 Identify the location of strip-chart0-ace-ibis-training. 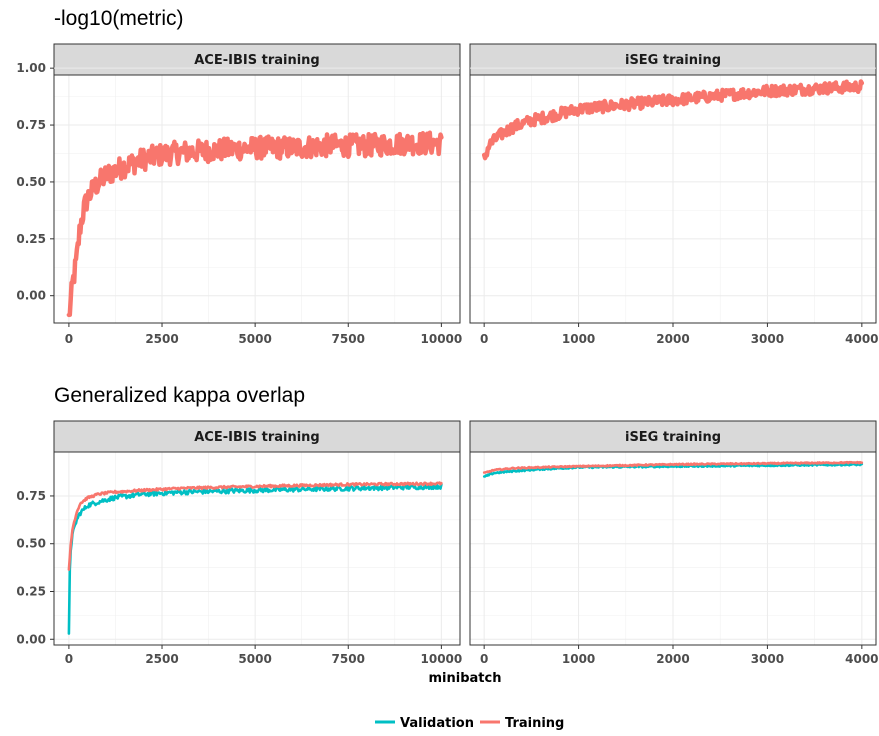
(257, 59).